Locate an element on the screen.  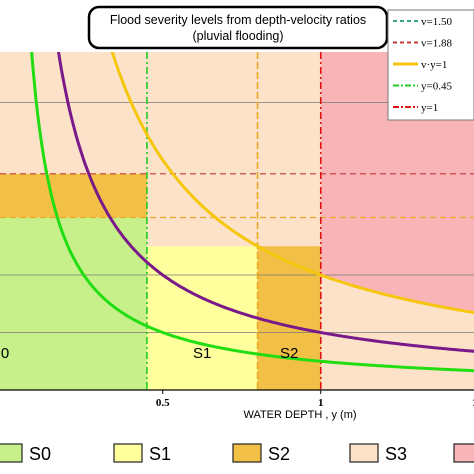
chart-subtitle: (pluvial flooding) is located at coordinates (237, 36).